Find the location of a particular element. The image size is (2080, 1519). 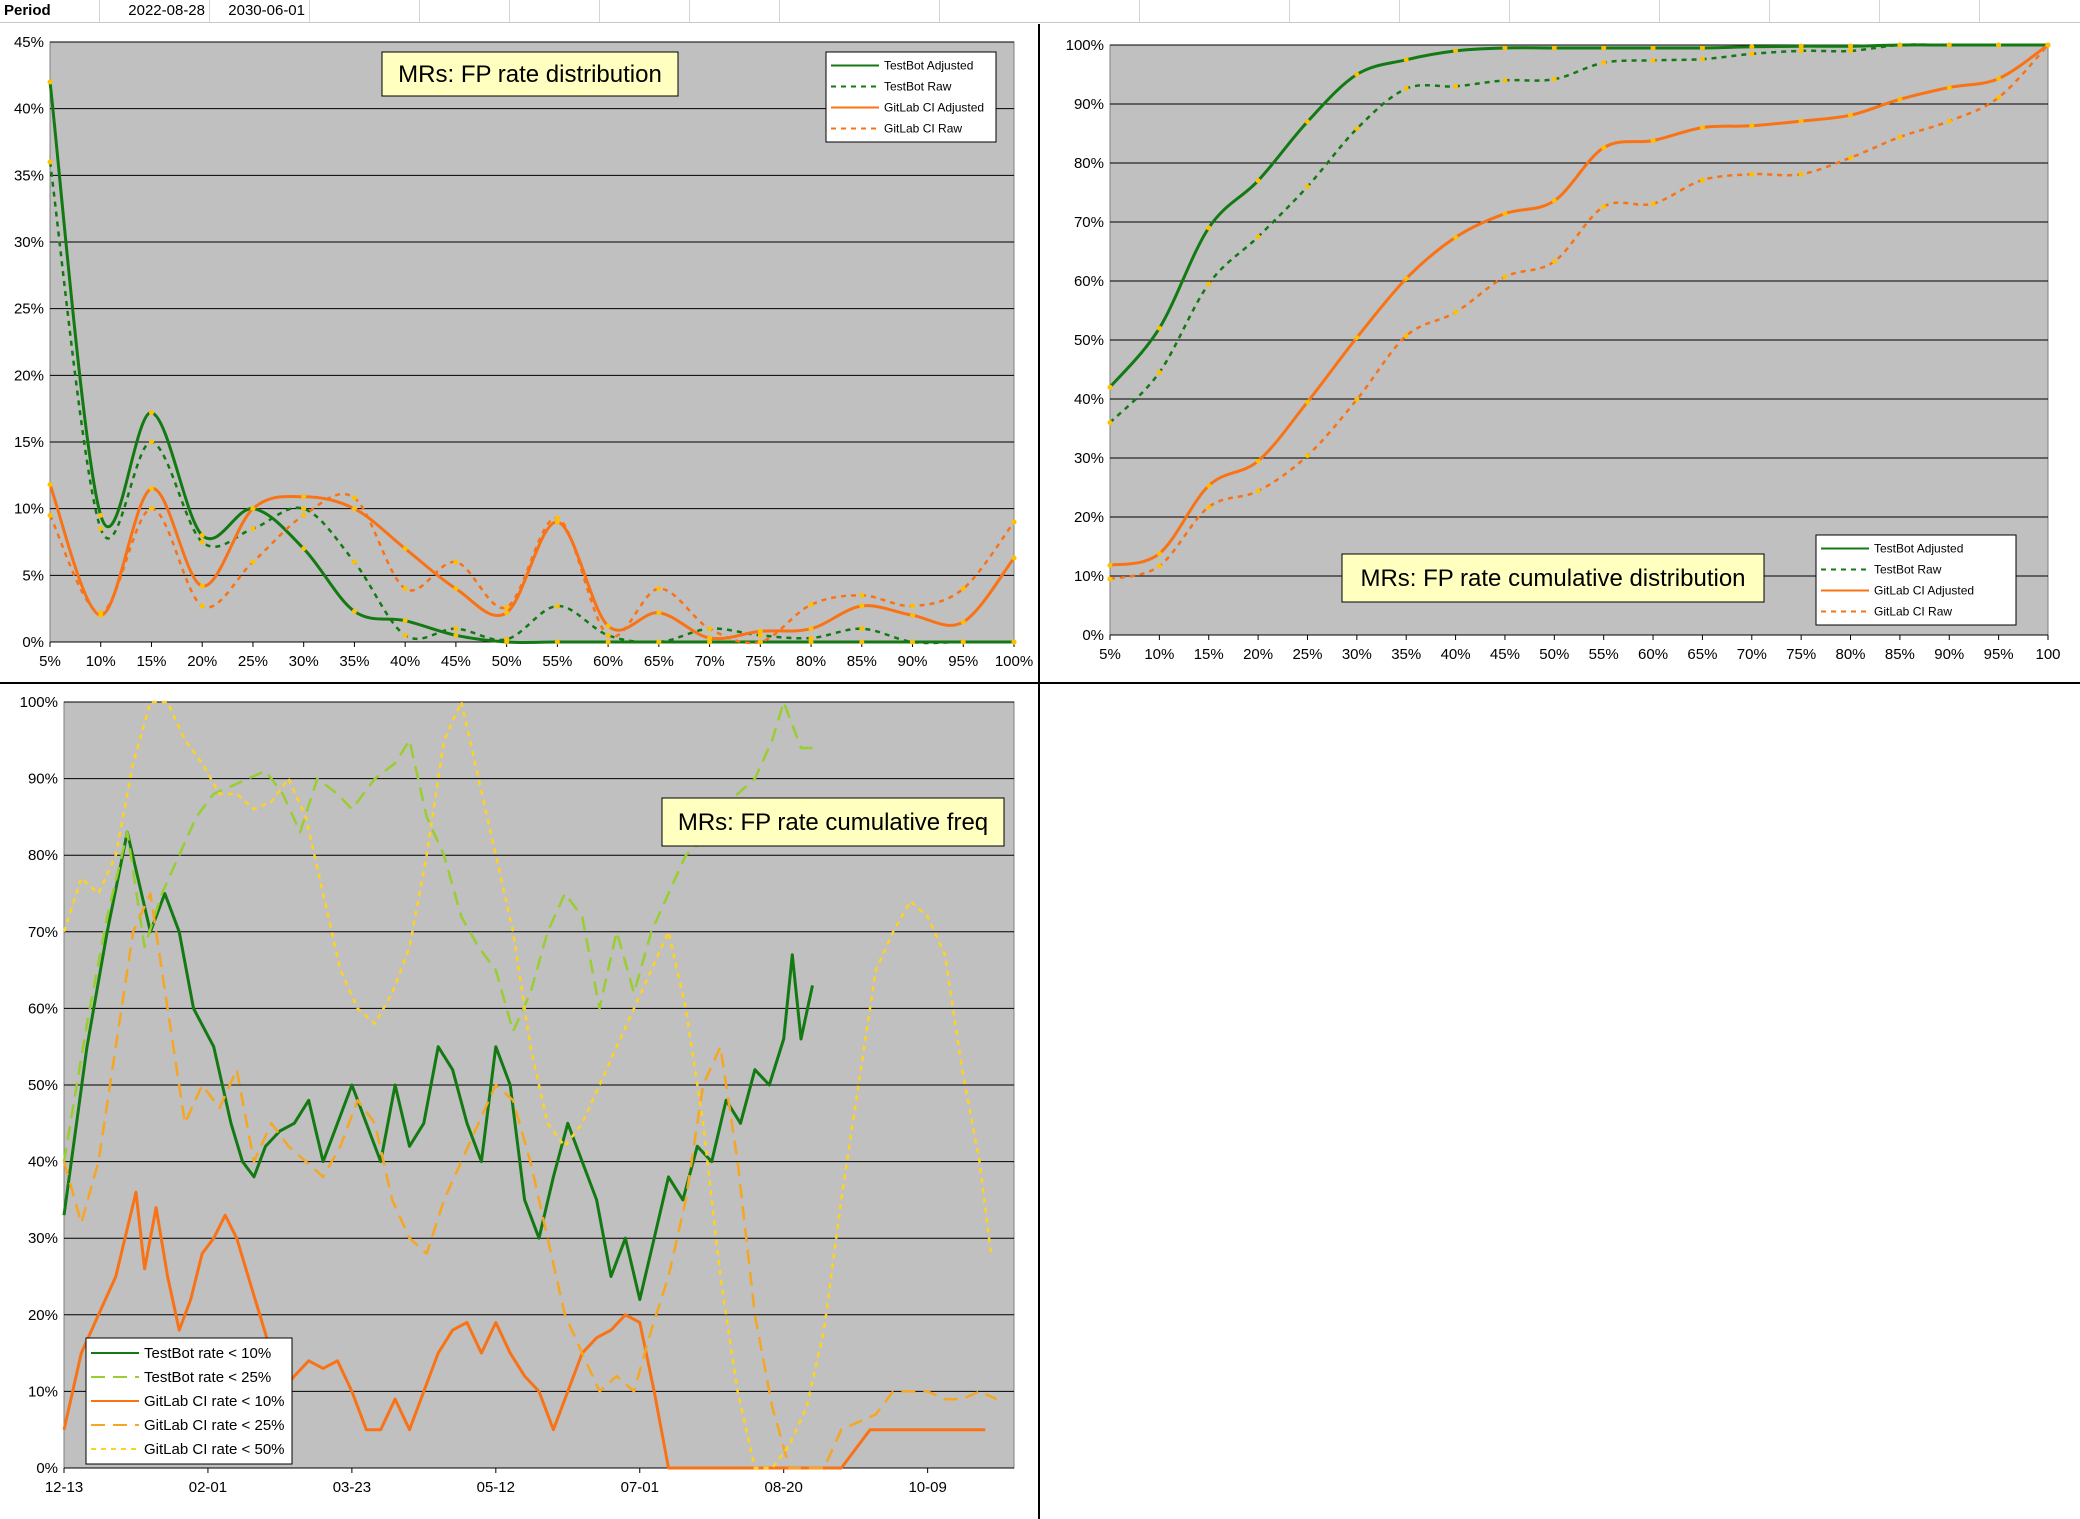

y-tick-label: 35% is located at coordinates (29, 175).